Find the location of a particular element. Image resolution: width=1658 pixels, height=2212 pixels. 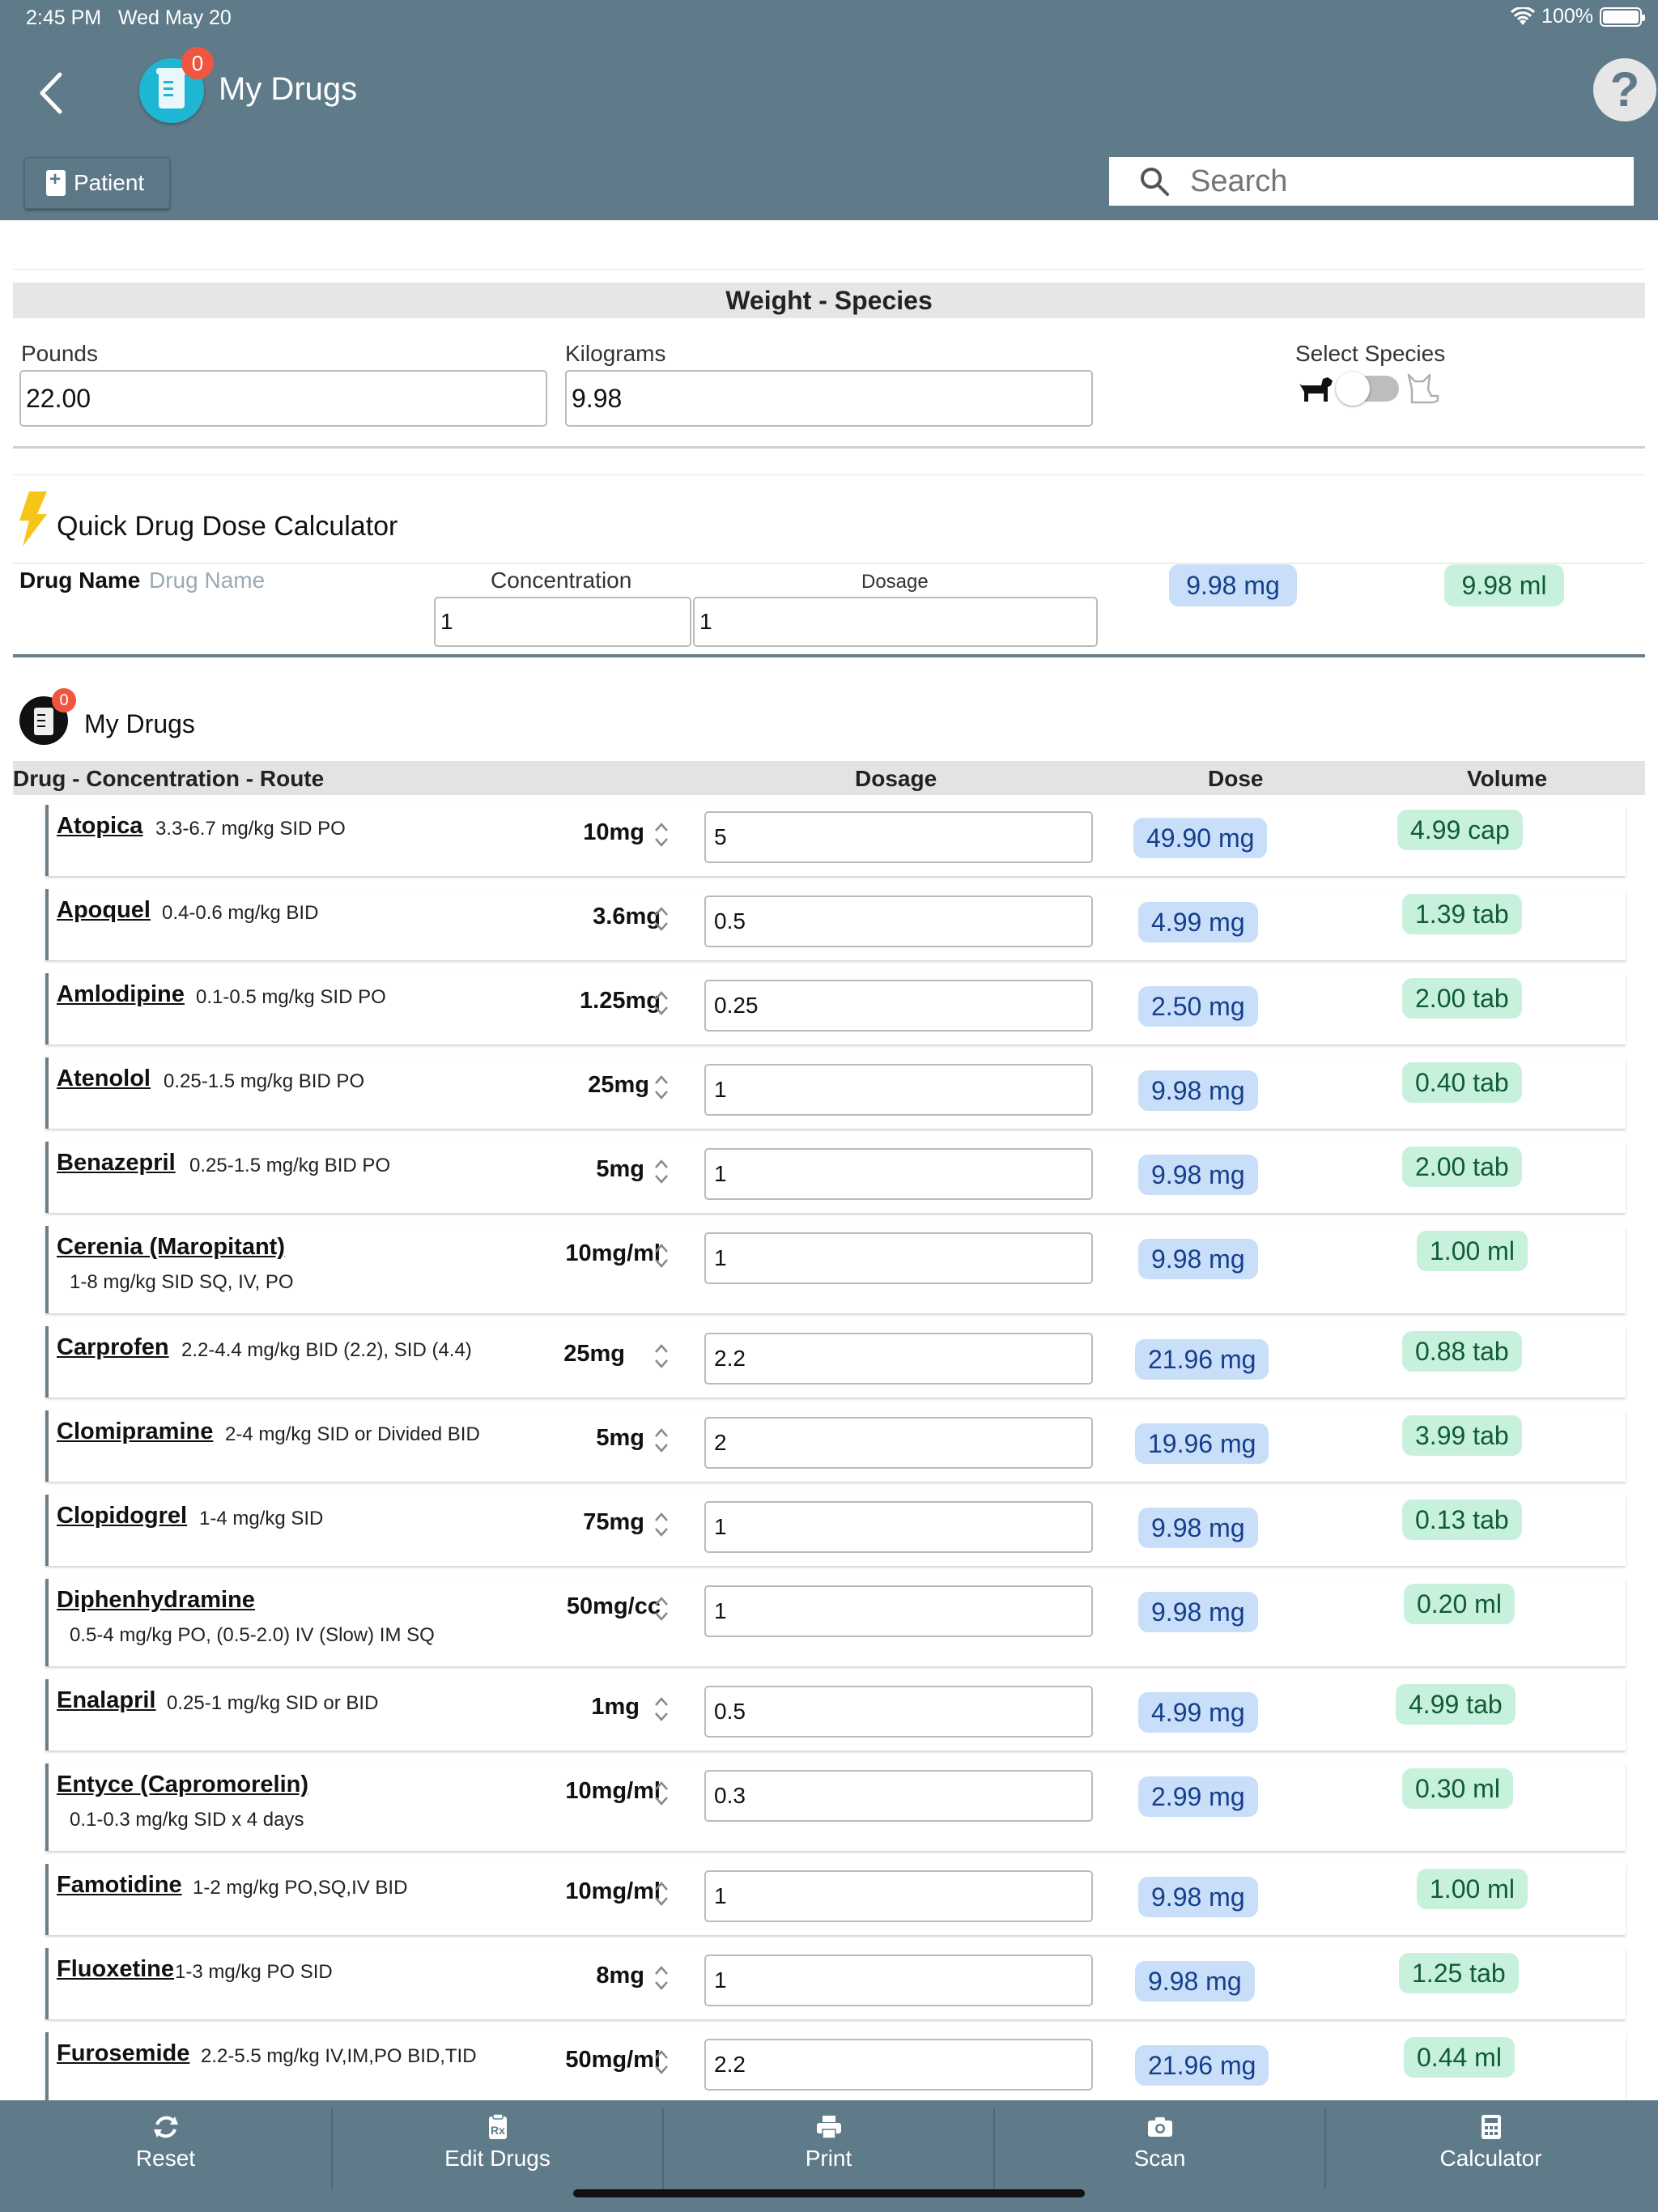

drug-name-input: Drug Name is located at coordinates (207, 581).